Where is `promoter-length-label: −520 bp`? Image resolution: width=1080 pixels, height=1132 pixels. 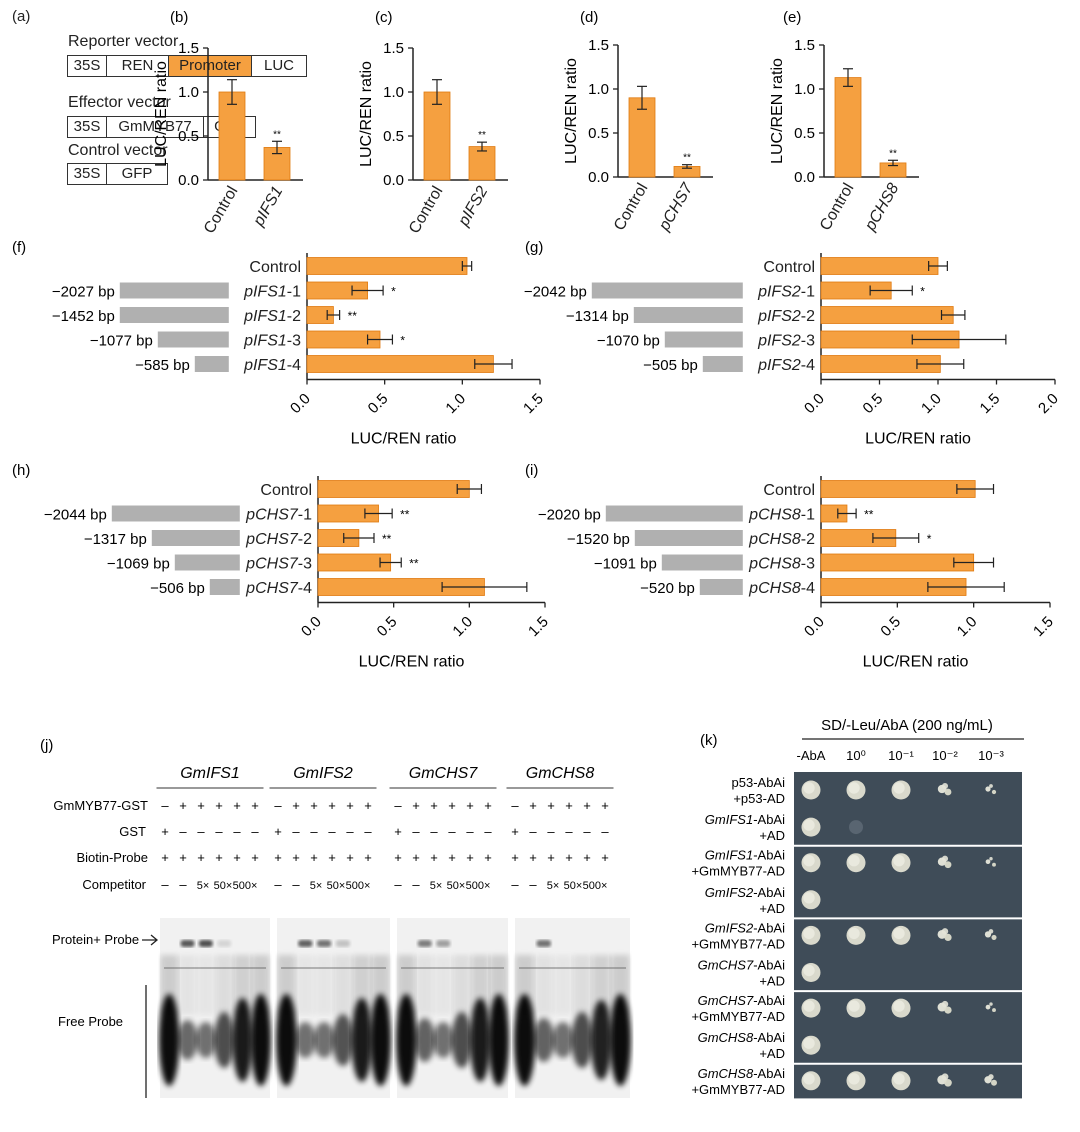
promoter-length-label: −520 bp is located at coordinates (667, 588).